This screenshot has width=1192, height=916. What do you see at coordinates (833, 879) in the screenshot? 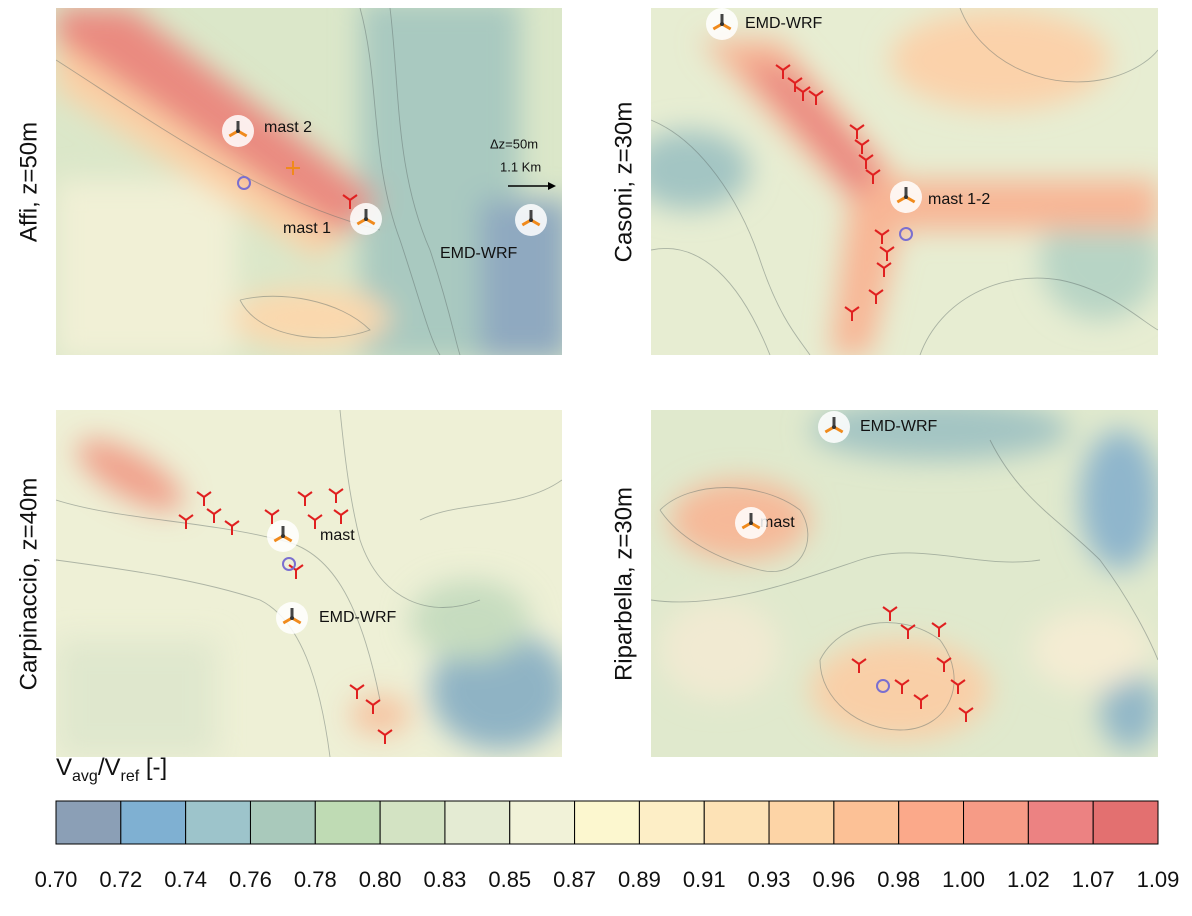
I see `colorbar-tick-label: 0.96` at bounding box center [833, 879].